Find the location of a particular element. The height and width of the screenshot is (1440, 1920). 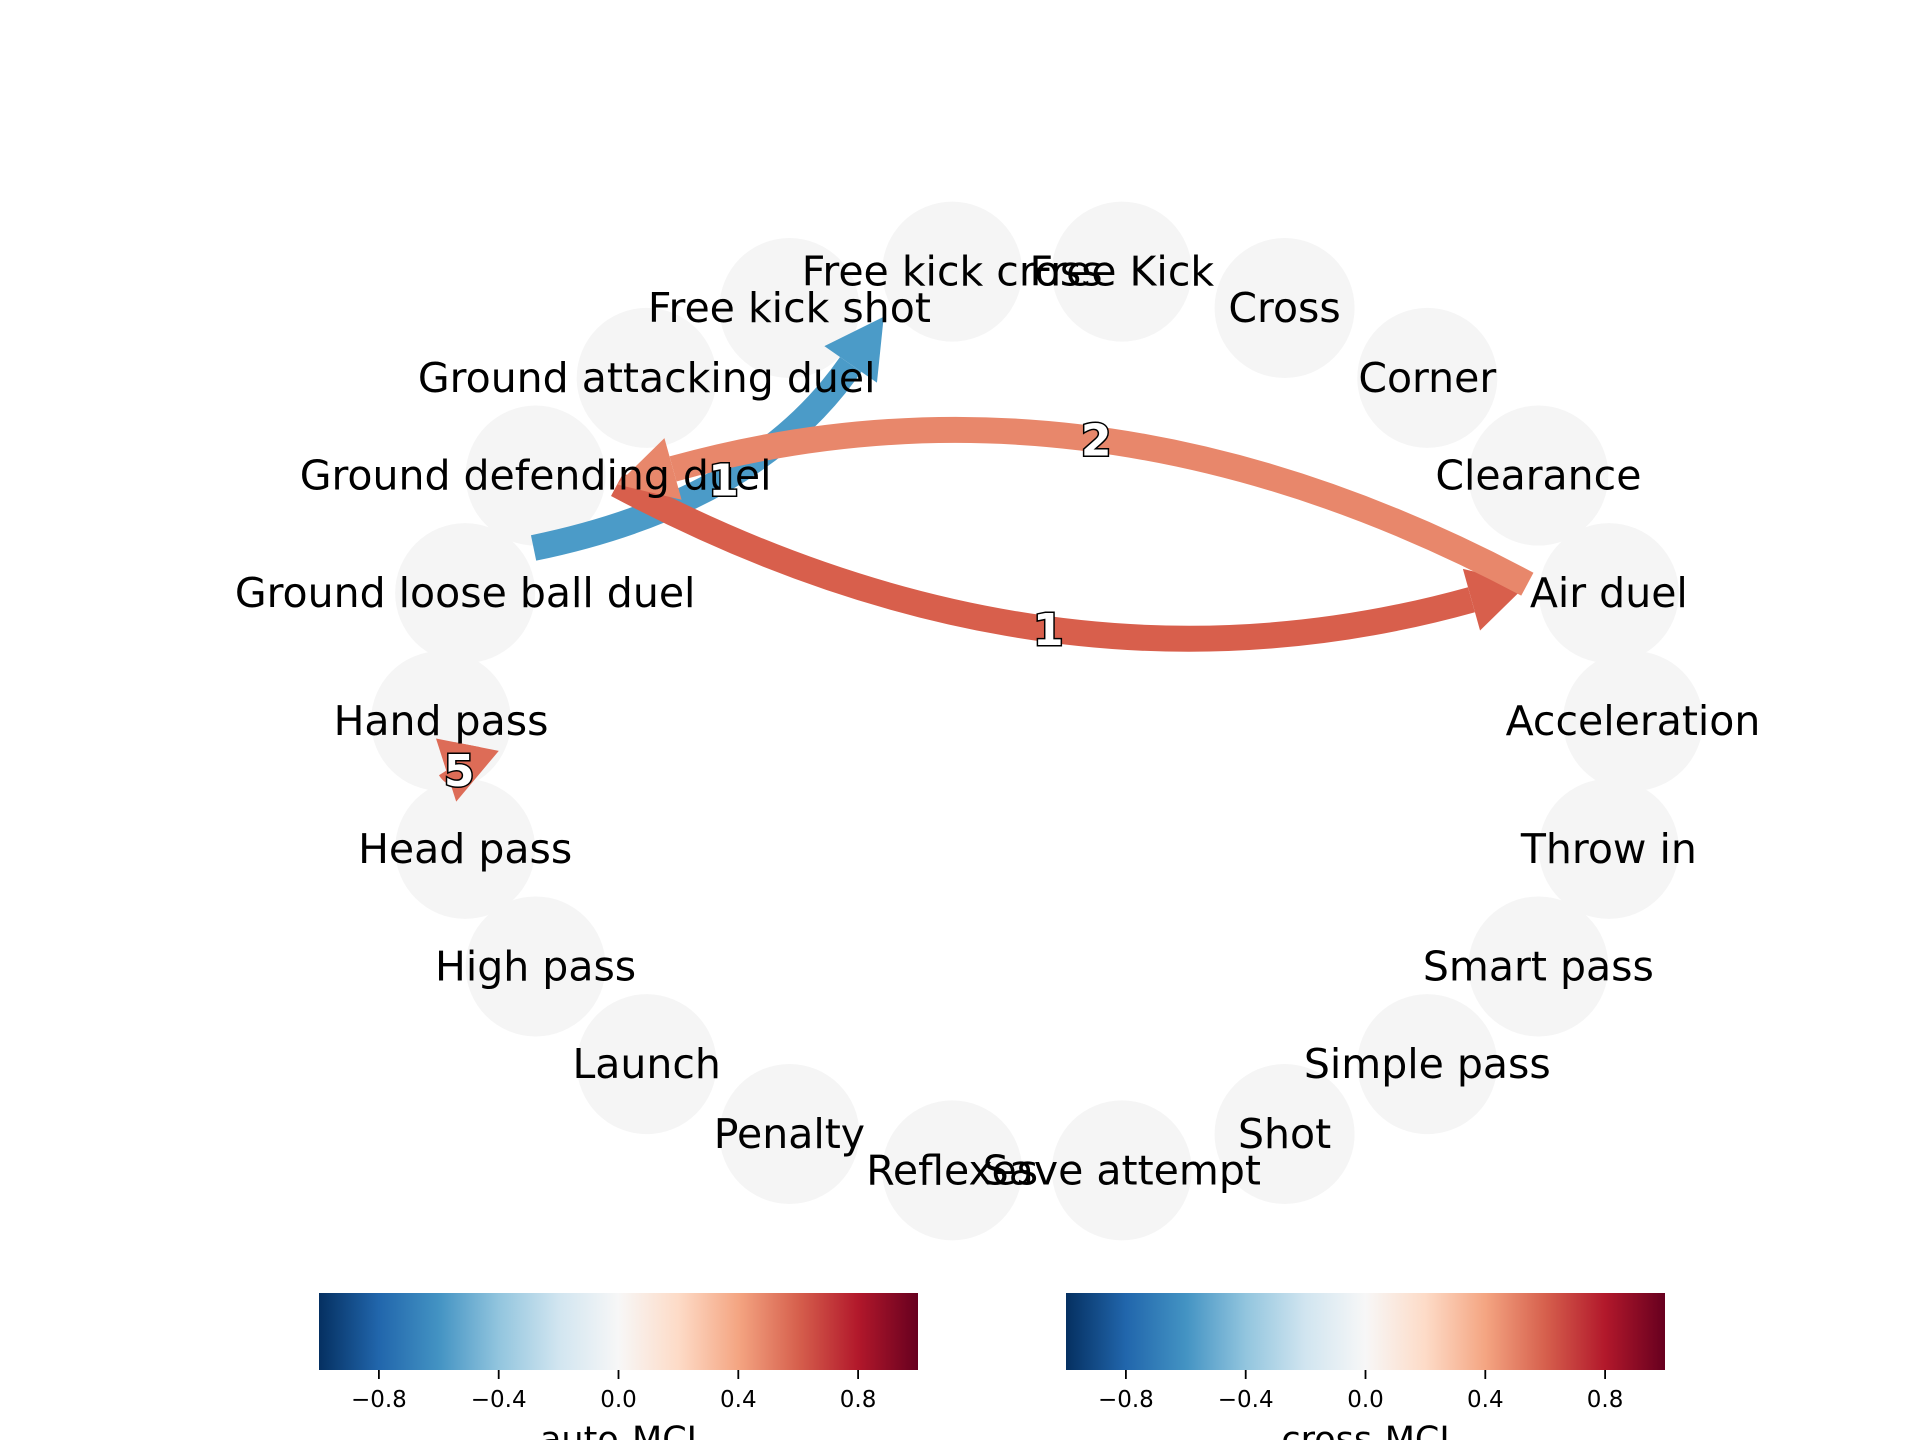

node-air-duel is located at coordinates (1608, 593).